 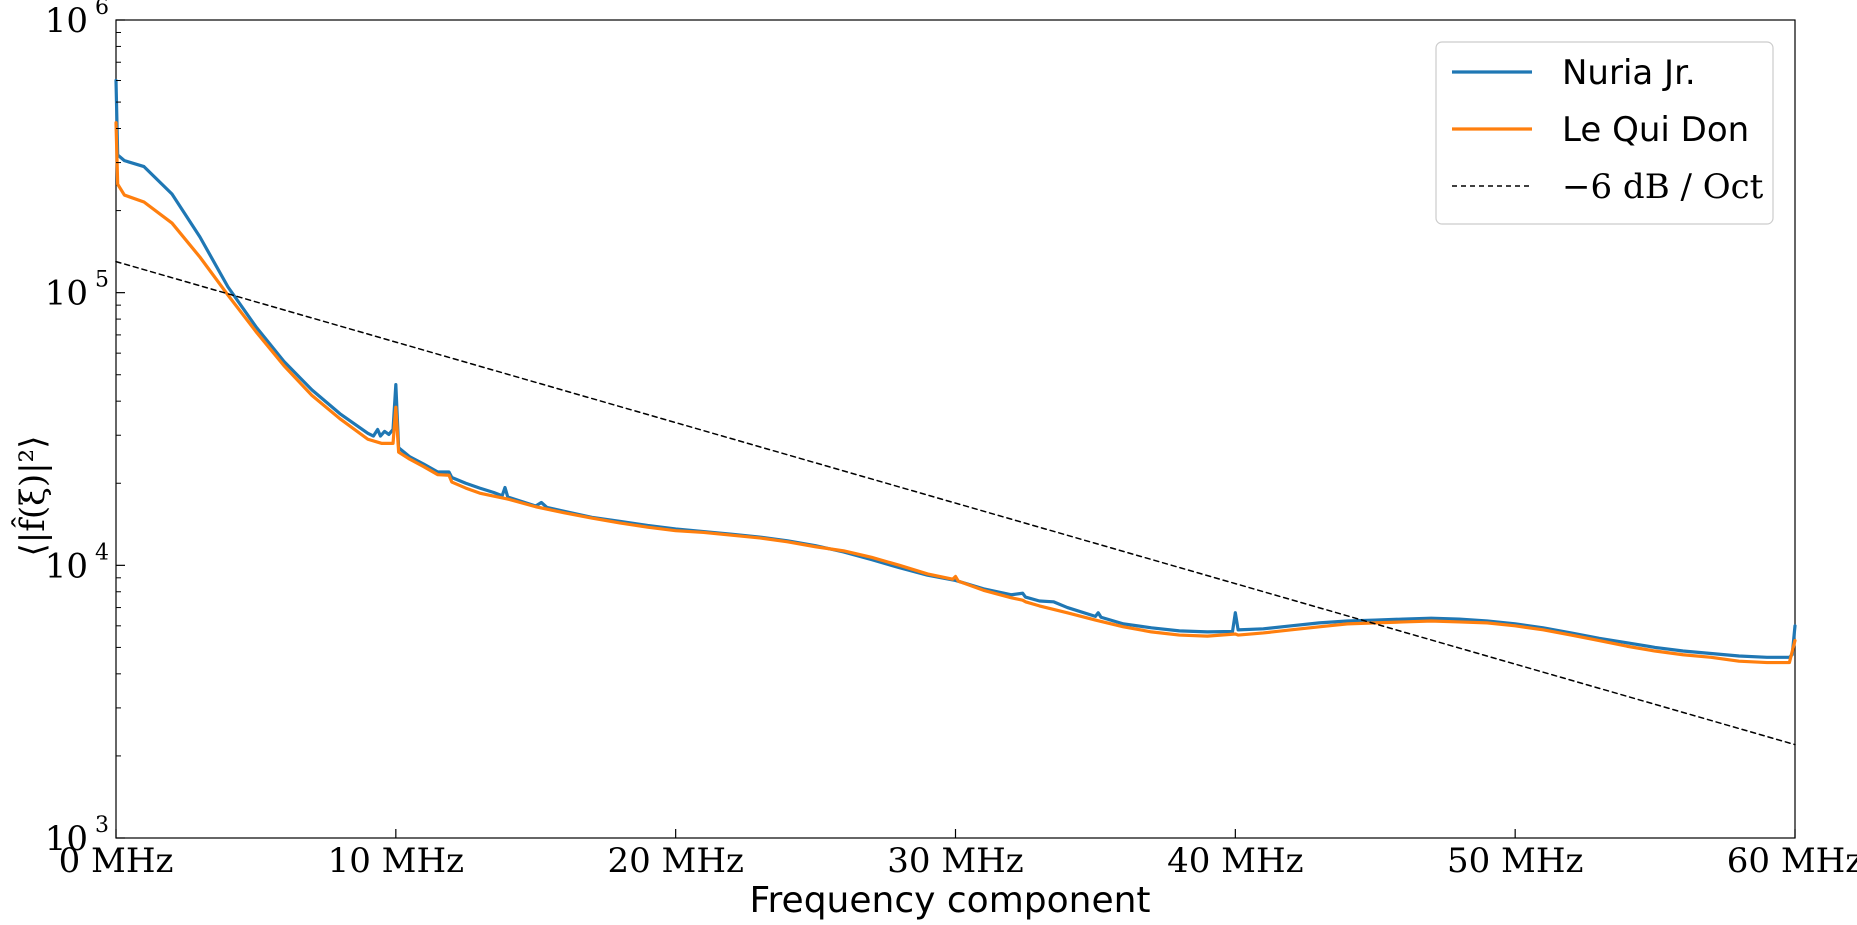 What do you see at coordinates (1655, 130) in the screenshot?
I see `legend-label-2: Le Qui Don` at bounding box center [1655, 130].